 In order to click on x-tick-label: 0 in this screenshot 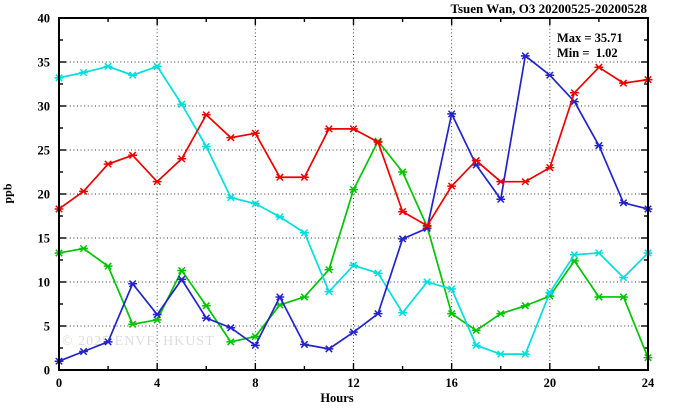, I will do `click(59, 383)`.